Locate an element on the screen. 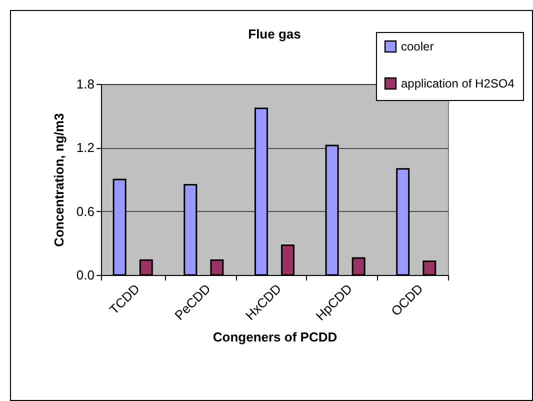 This screenshot has width=533, height=401. y-tick-label: 1.8 is located at coordinates (85, 84).